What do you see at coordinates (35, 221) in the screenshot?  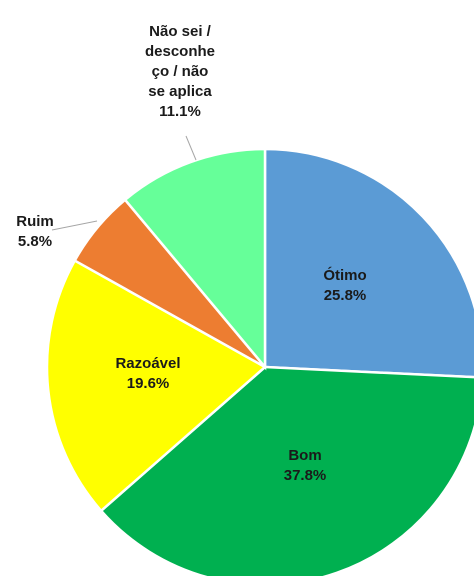 I see `category-label: Ruim` at bounding box center [35, 221].